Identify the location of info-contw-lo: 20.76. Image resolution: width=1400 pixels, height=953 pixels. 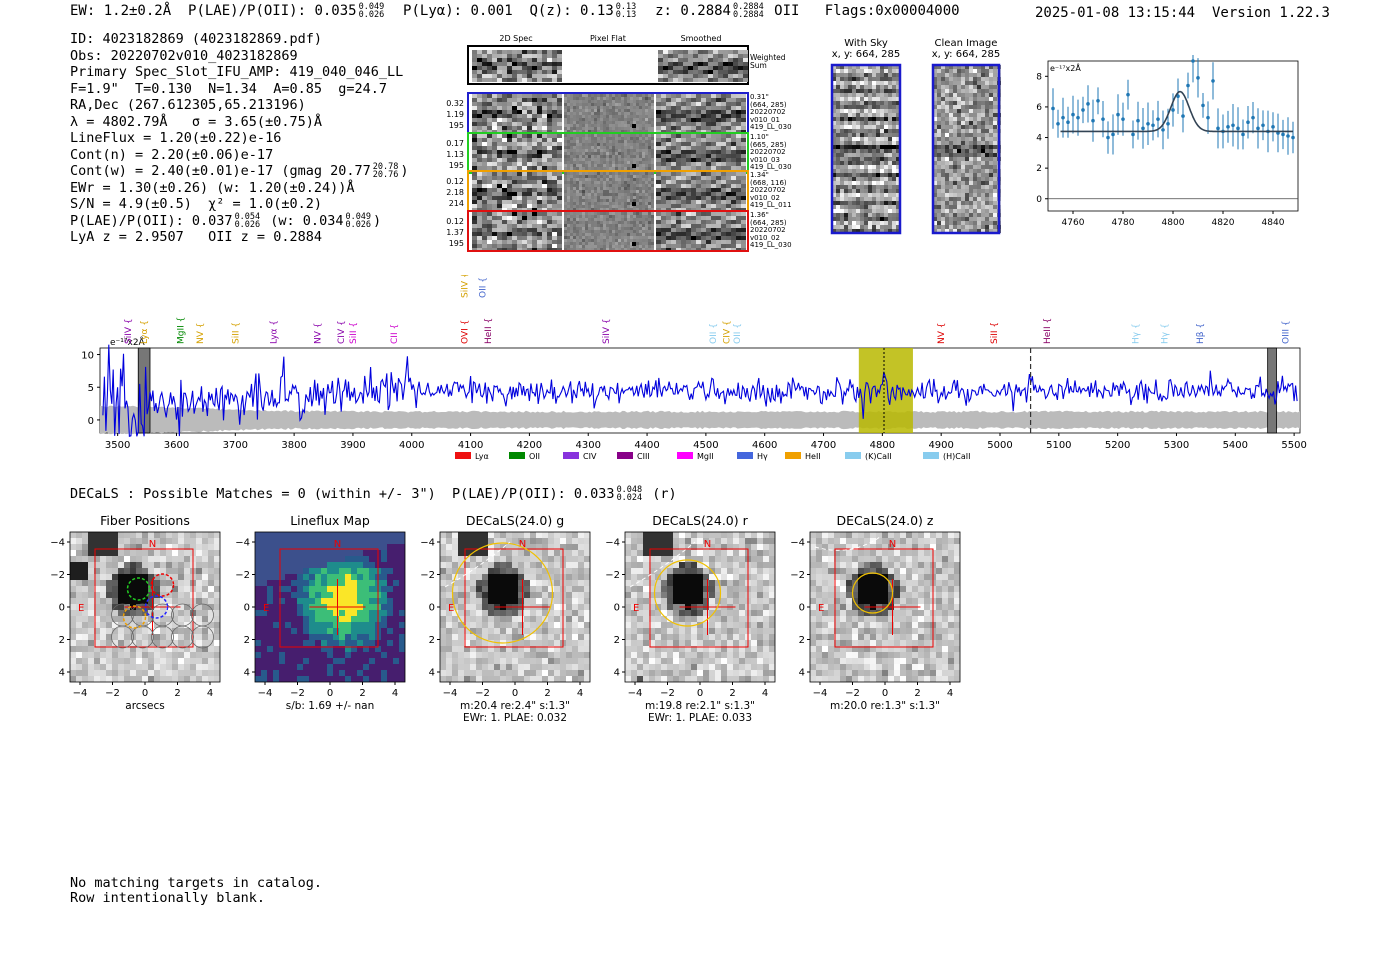
(385, 175).